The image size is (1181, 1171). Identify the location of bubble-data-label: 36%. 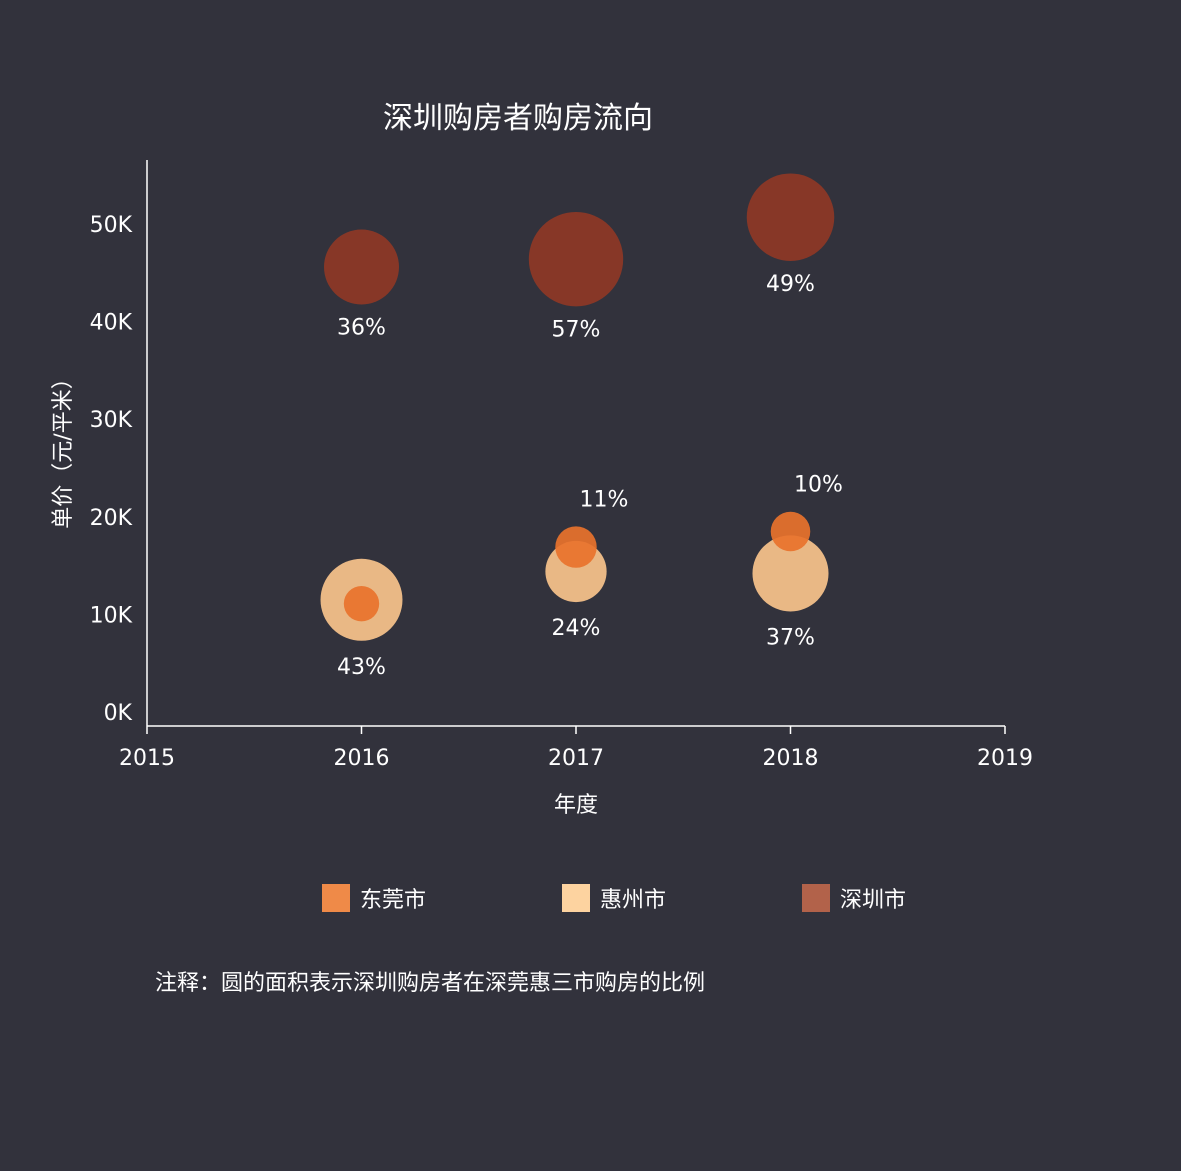
(361, 327).